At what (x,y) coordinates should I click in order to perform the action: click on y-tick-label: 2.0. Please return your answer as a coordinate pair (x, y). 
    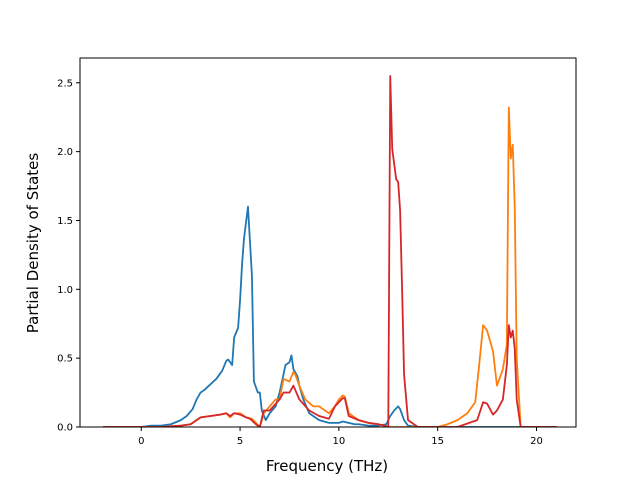
    Looking at the image, I should click on (65, 152).